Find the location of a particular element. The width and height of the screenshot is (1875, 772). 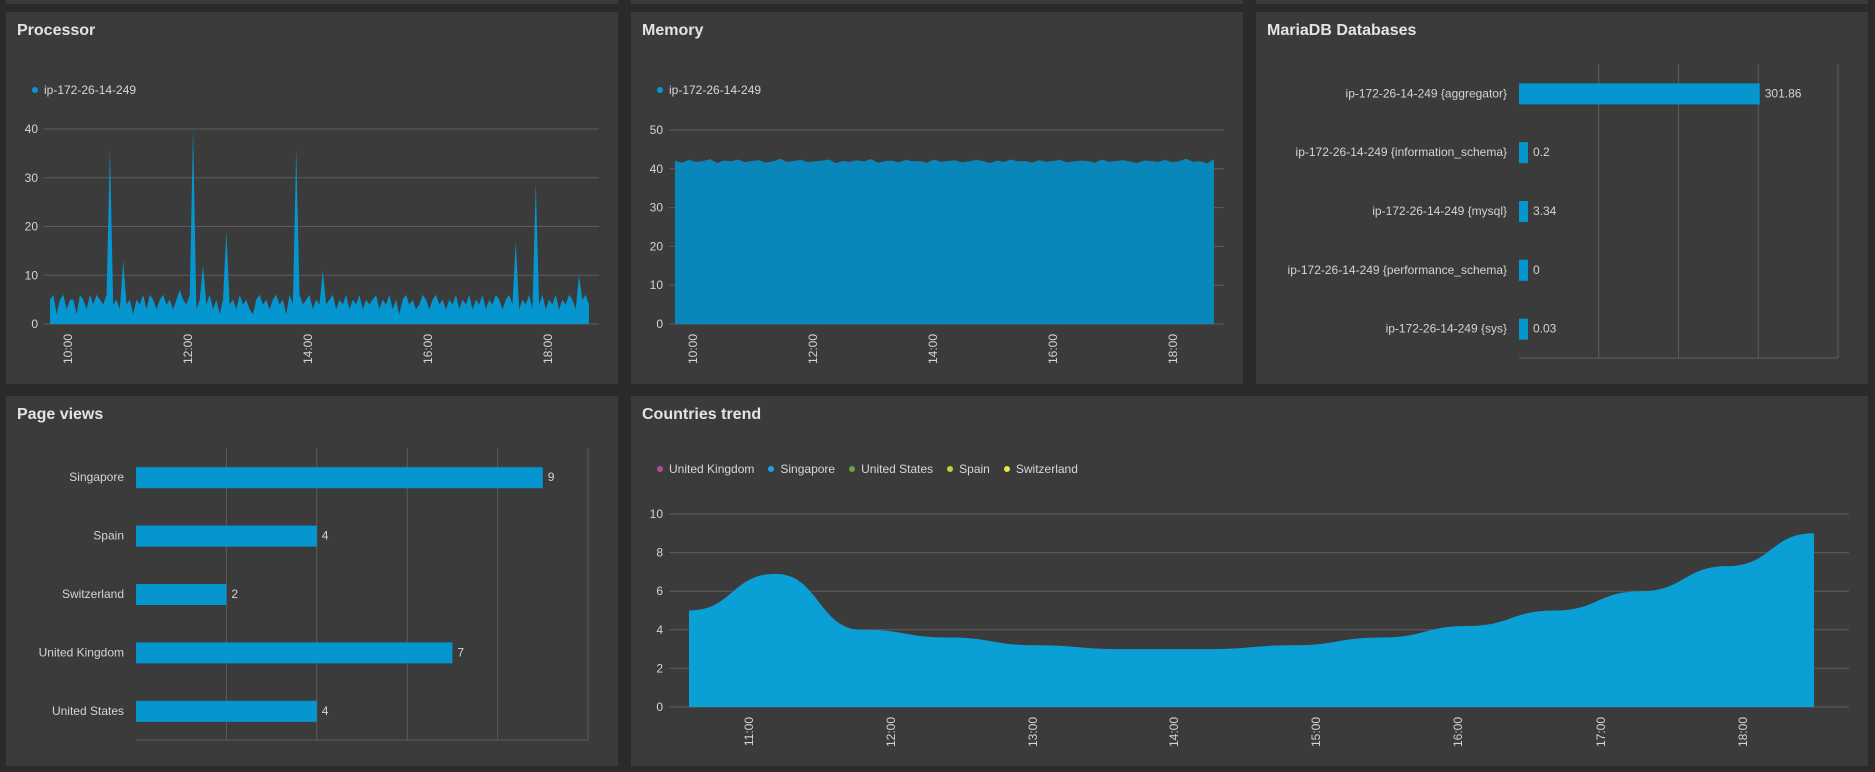

value-label: 0.2 is located at coordinates (1541, 152).